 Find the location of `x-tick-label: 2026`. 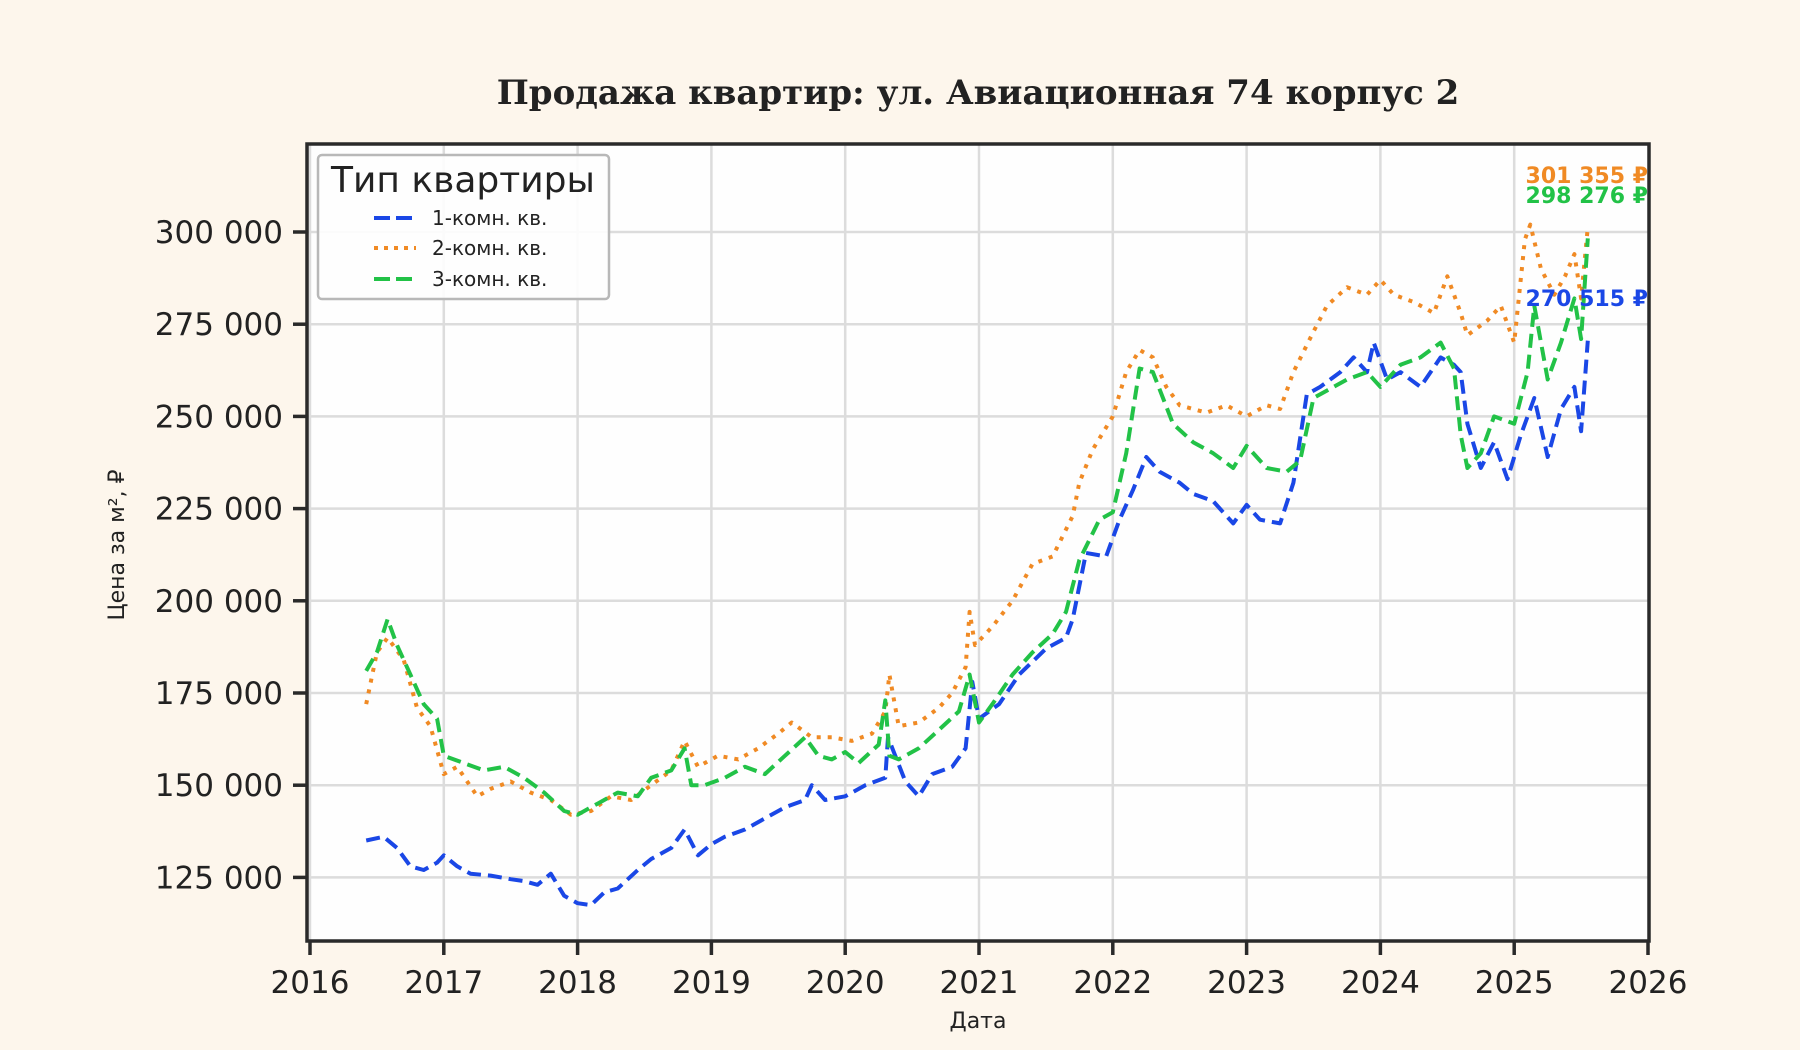

x-tick-label: 2026 is located at coordinates (1648, 983).